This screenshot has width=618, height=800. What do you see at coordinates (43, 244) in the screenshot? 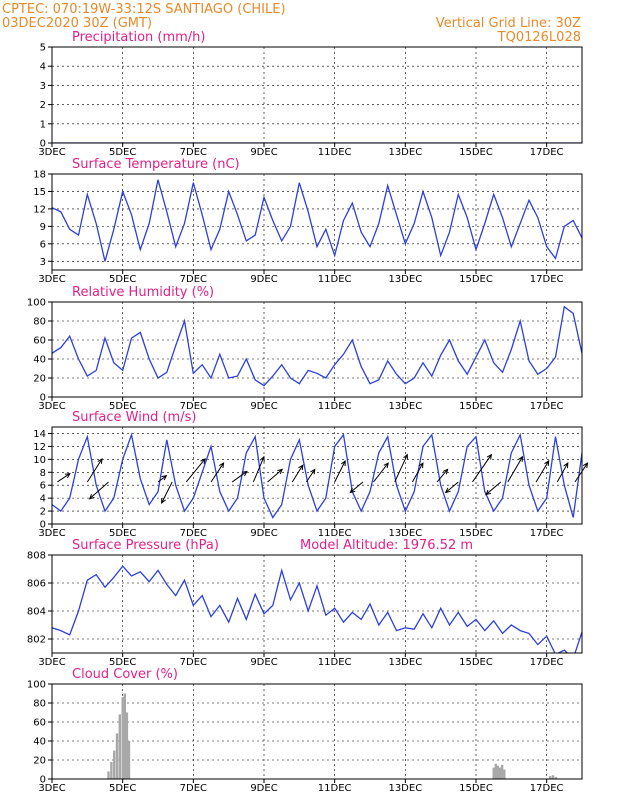
I see `temp-ytick-label: 6` at bounding box center [43, 244].